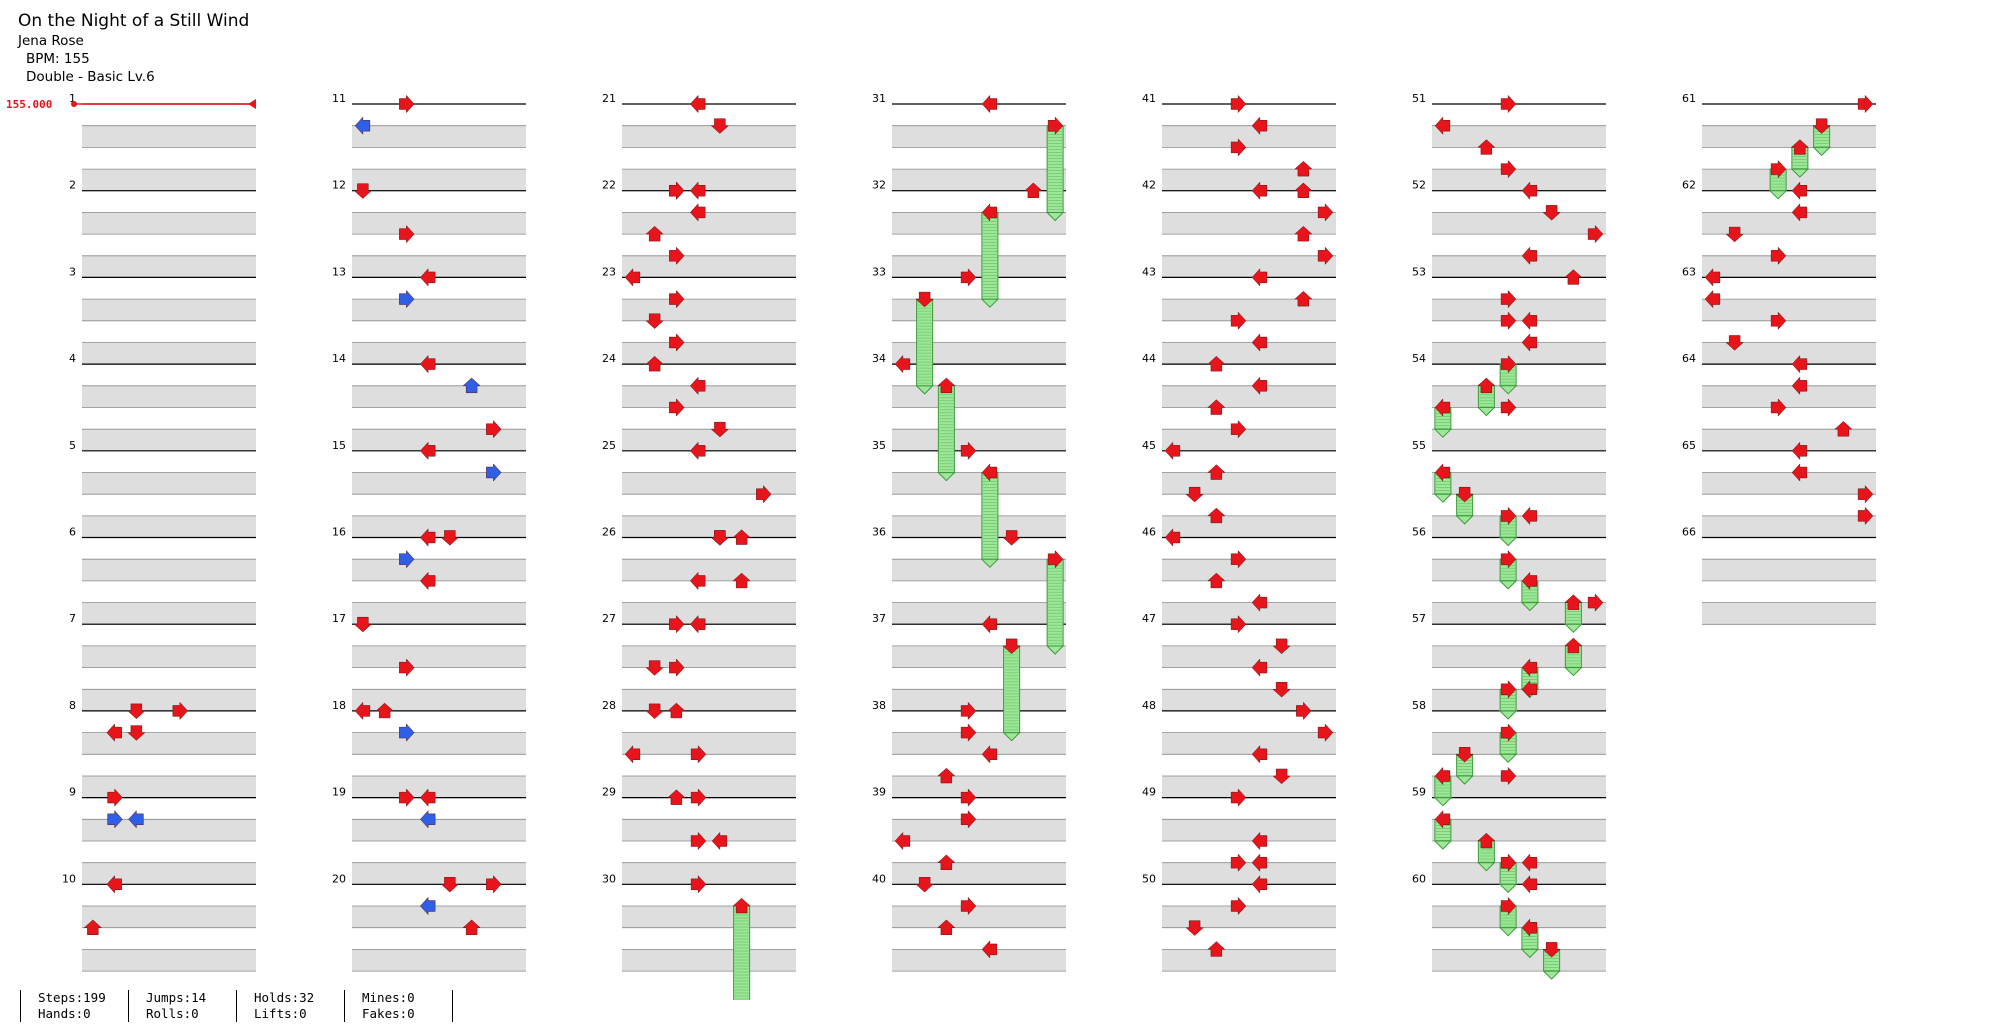  Describe the element at coordinates (609, 792) in the screenshot. I see `measure-number: 29` at that location.